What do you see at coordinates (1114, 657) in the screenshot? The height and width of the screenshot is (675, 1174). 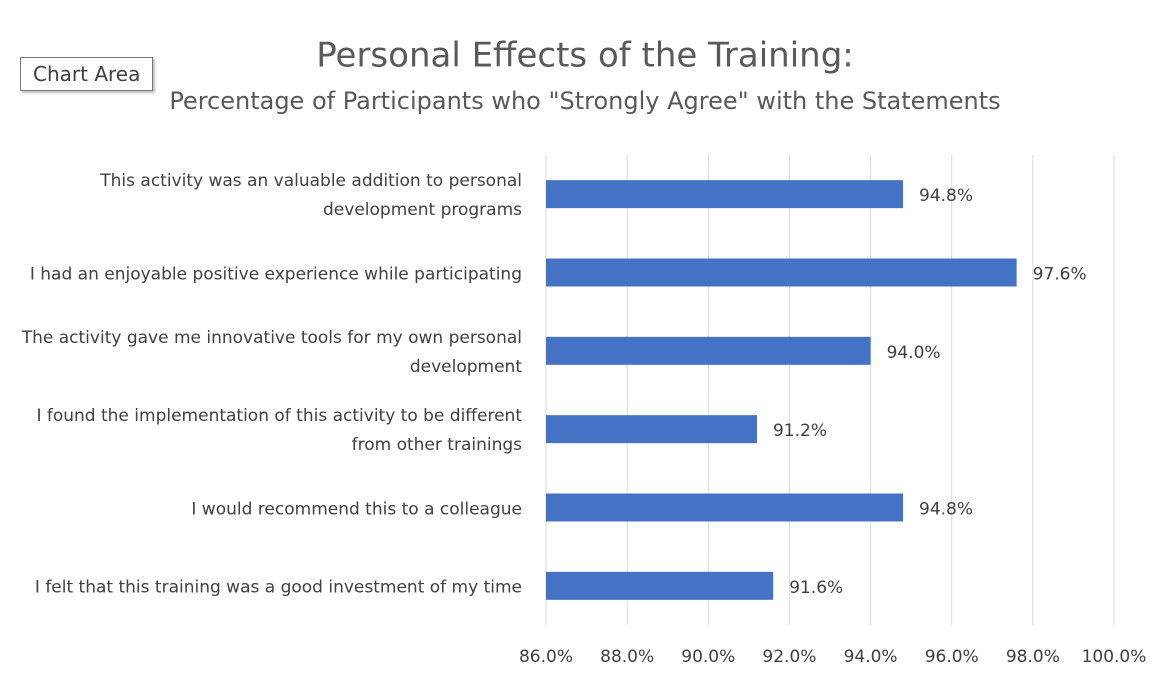 I see `x-tick-label: 100.0%` at bounding box center [1114, 657].